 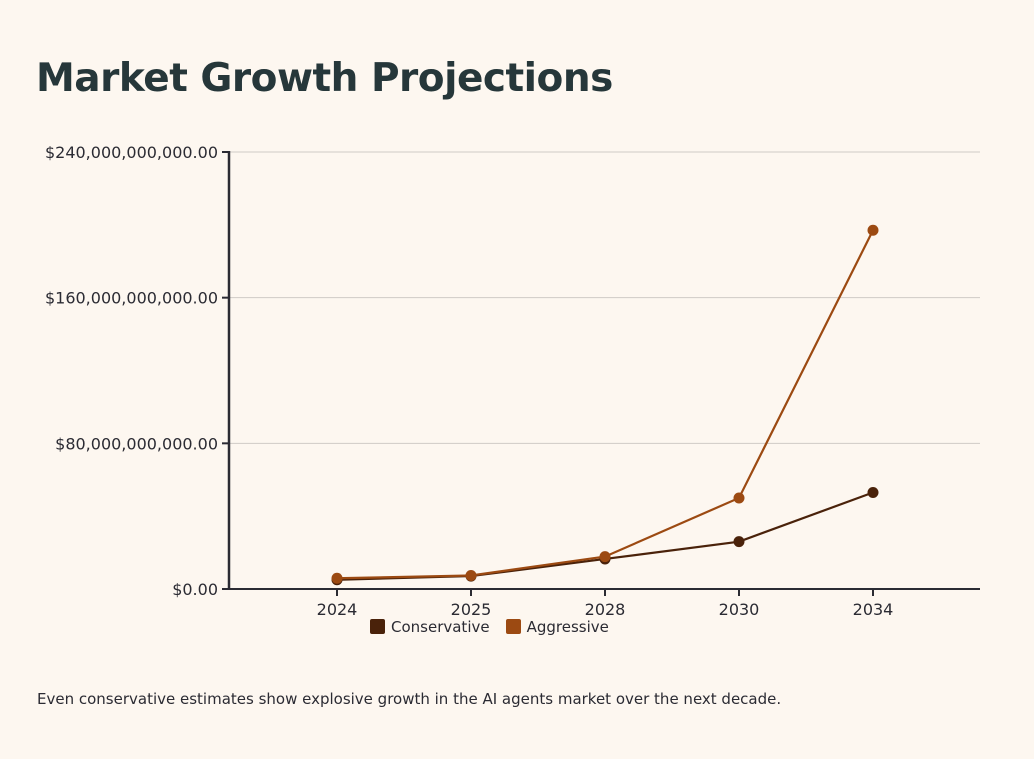 I want to click on chart-title: Market Growth Projections, so click(x=324, y=78).